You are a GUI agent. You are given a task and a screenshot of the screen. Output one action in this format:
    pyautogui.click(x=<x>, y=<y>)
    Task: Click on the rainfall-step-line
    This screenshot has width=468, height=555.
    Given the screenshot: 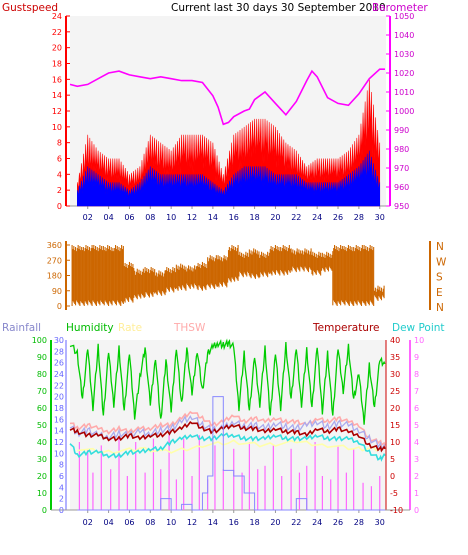 What is the action you would take?
    pyautogui.click(x=231, y=453)
    